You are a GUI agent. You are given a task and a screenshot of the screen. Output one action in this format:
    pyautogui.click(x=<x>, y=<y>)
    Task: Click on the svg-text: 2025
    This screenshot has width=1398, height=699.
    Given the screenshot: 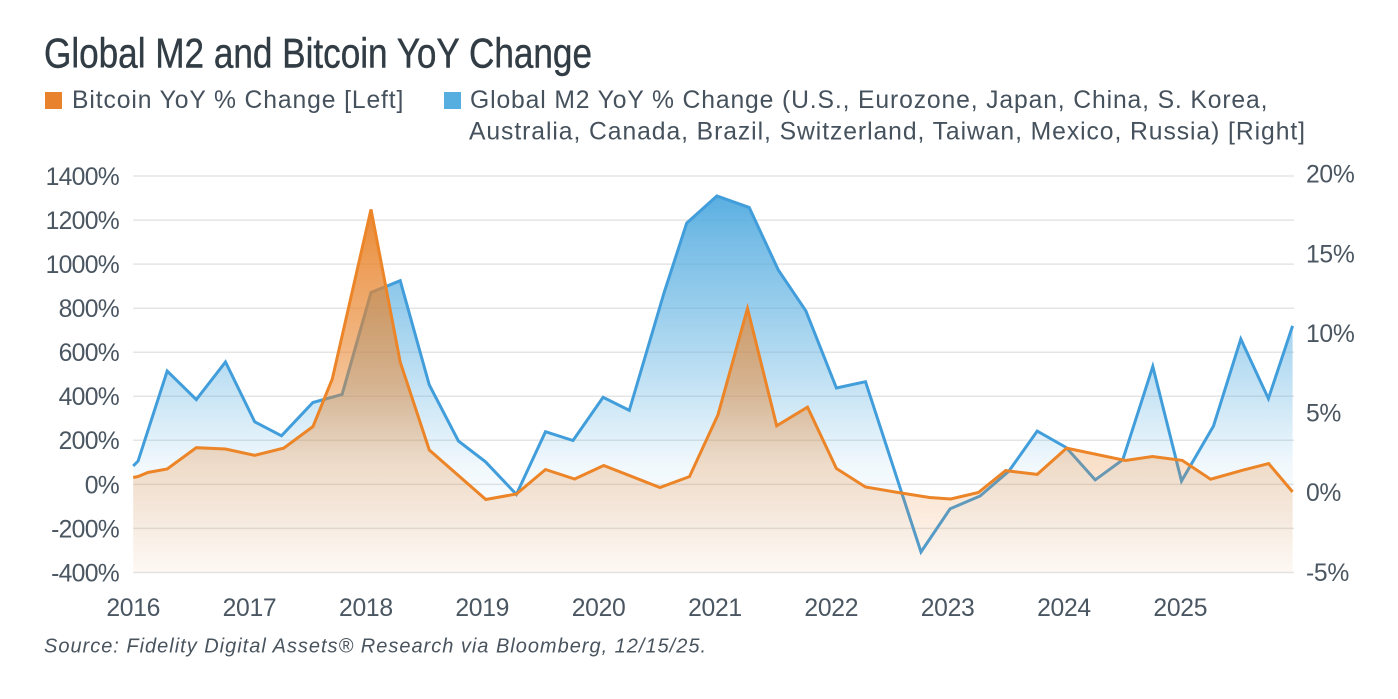 What is the action you would take?
    pyautogui.click(x=1180, y=608)
    